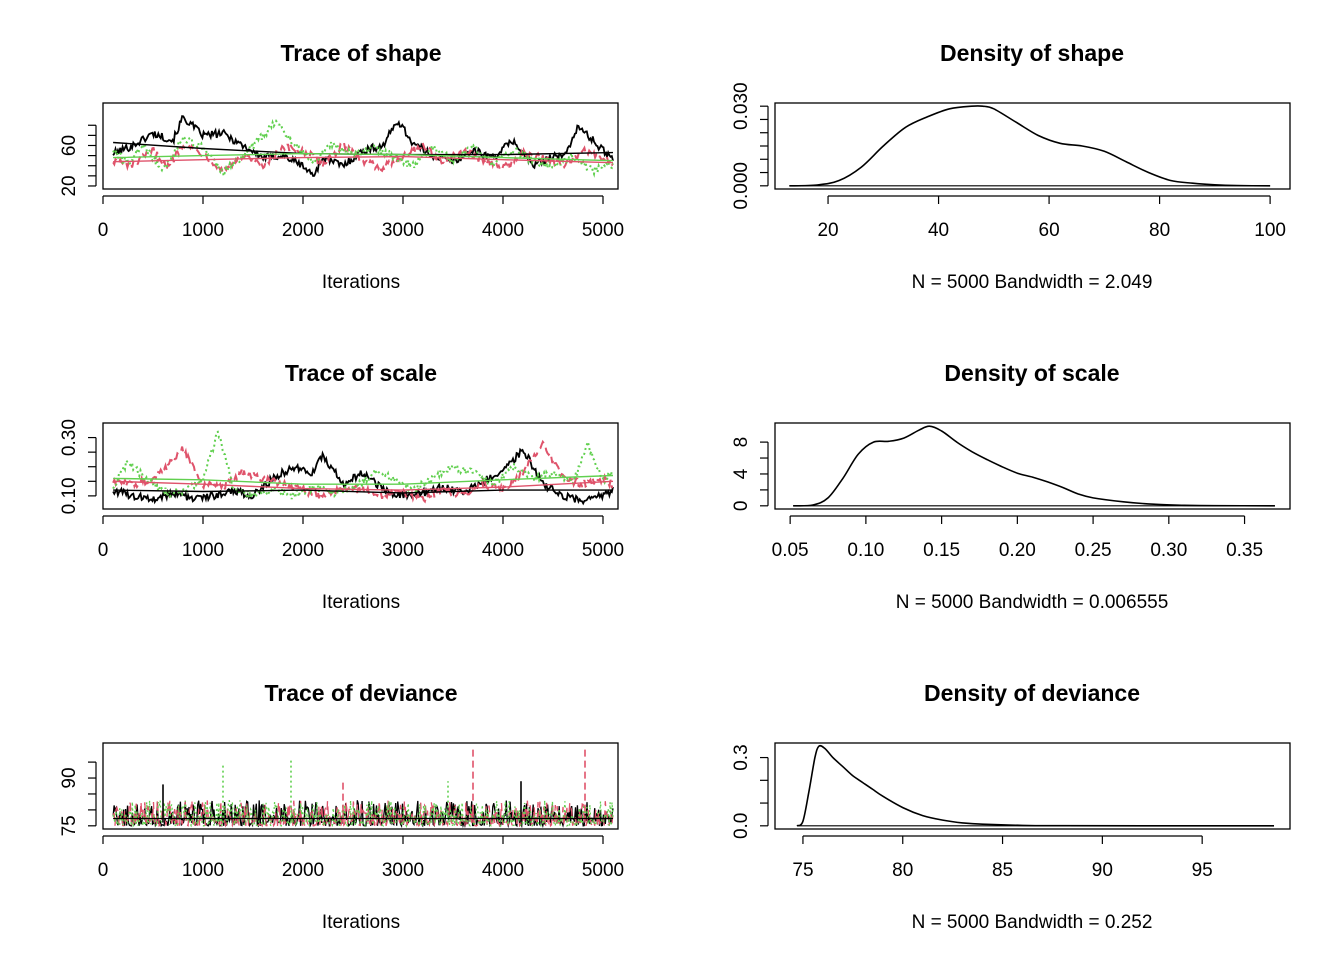  Describe the element at coordinates (360, 693) in the screenshot. I see `chart-title: Trace of deviance` at that location.